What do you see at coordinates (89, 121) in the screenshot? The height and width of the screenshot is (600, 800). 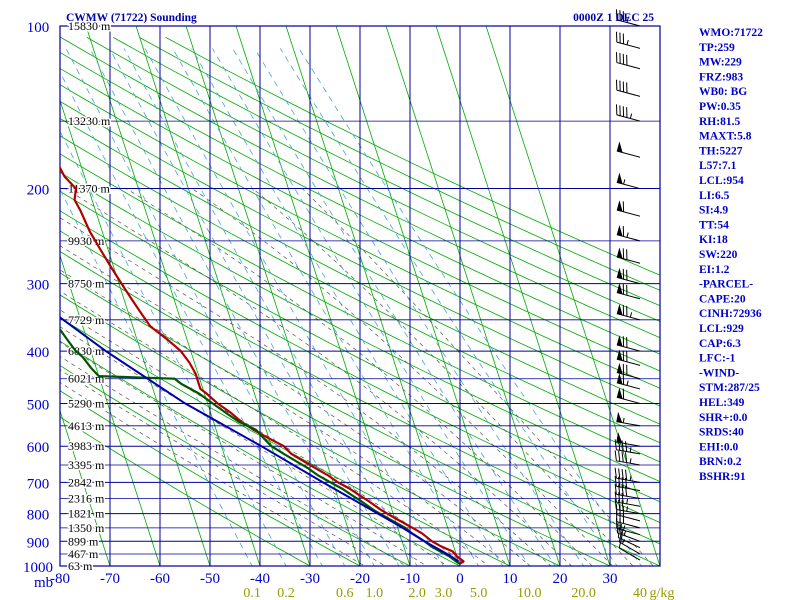 I see `height-label: 13230 m` at bounding box center [89, 121].